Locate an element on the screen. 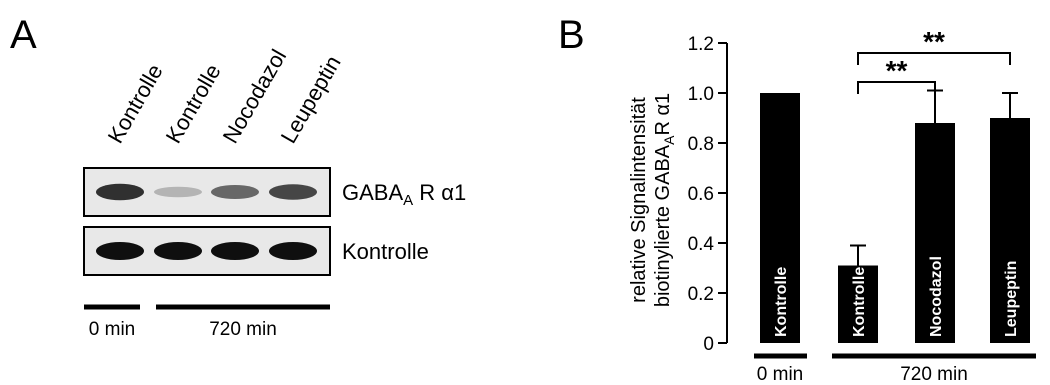 The image size is (1050, 385). western-blots is located at coordinates (207, 221).